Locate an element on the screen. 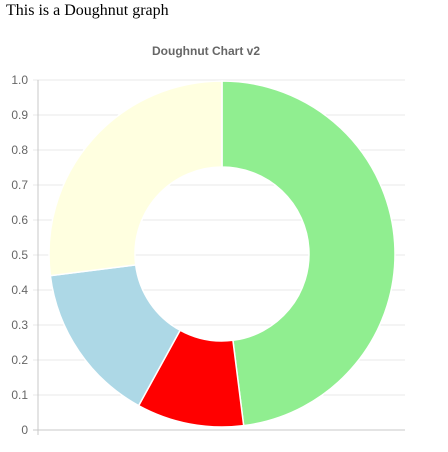  y-tick-label: 0.5 is located at coordinates (19, 255).